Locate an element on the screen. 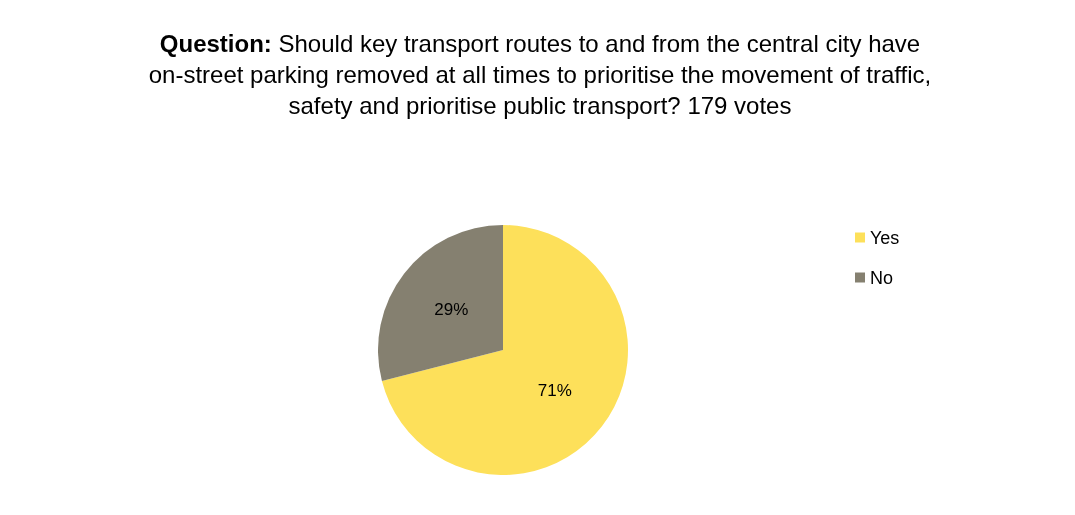 The width and height of the screenshot is (1075, 515). data-label: 29% is located at coordinates (451, 310).